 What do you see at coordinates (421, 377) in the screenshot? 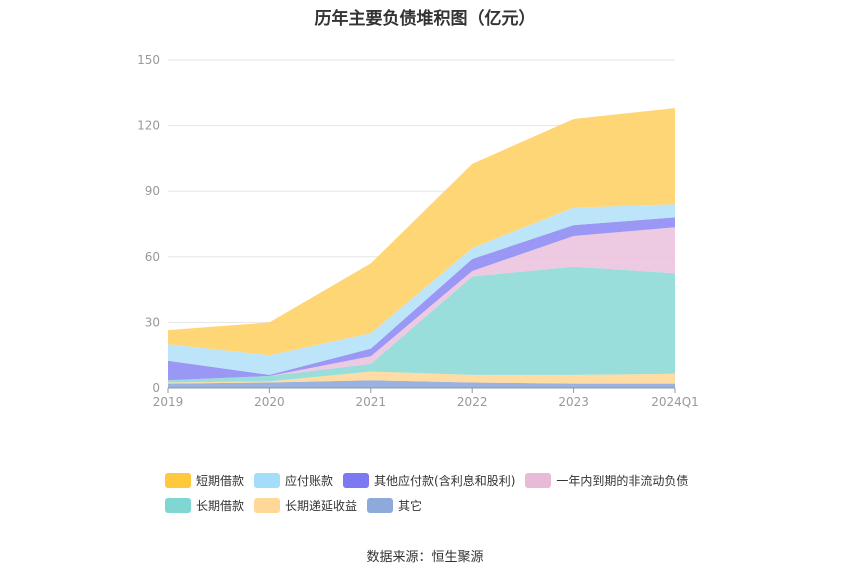
I see `area-series-长期递延收益` at bounding box center [421, 377].